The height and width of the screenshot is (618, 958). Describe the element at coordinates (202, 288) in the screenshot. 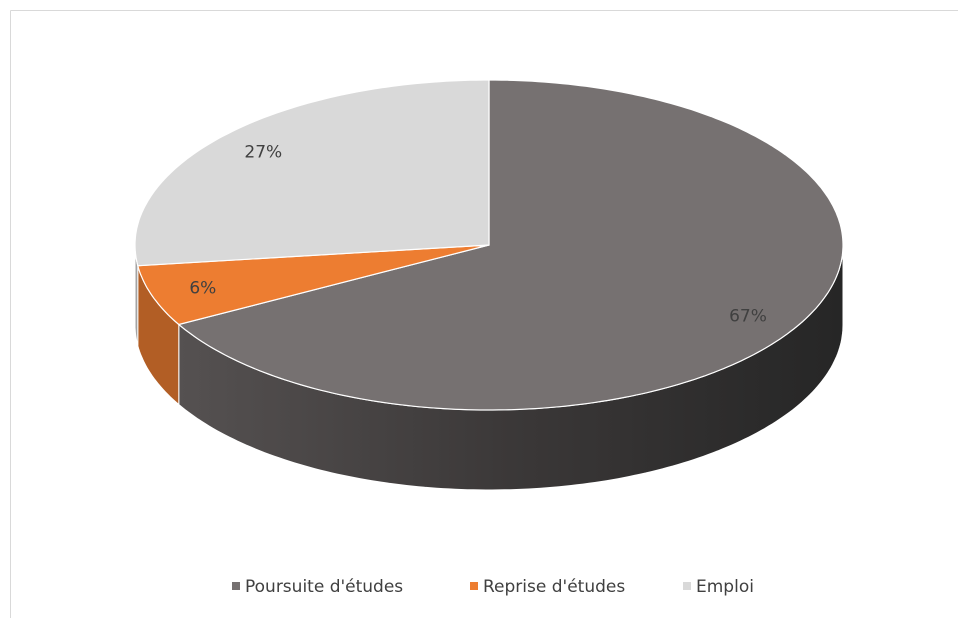

I see `data-label: 6%` at that location.